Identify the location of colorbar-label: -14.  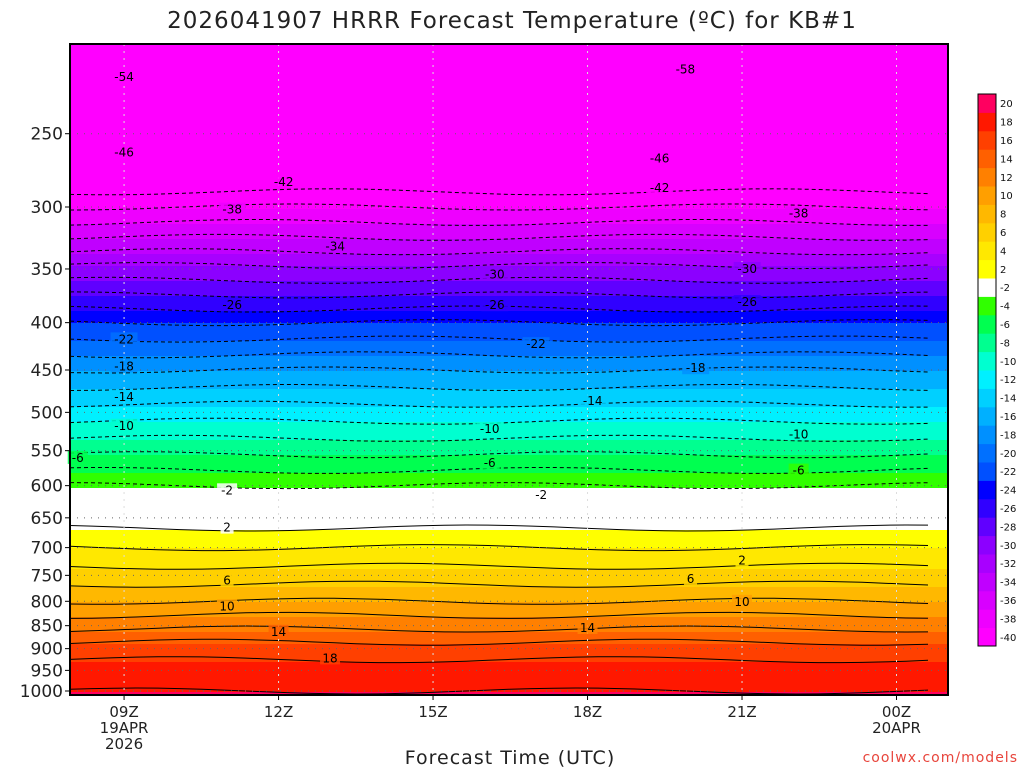
(1008, 399).